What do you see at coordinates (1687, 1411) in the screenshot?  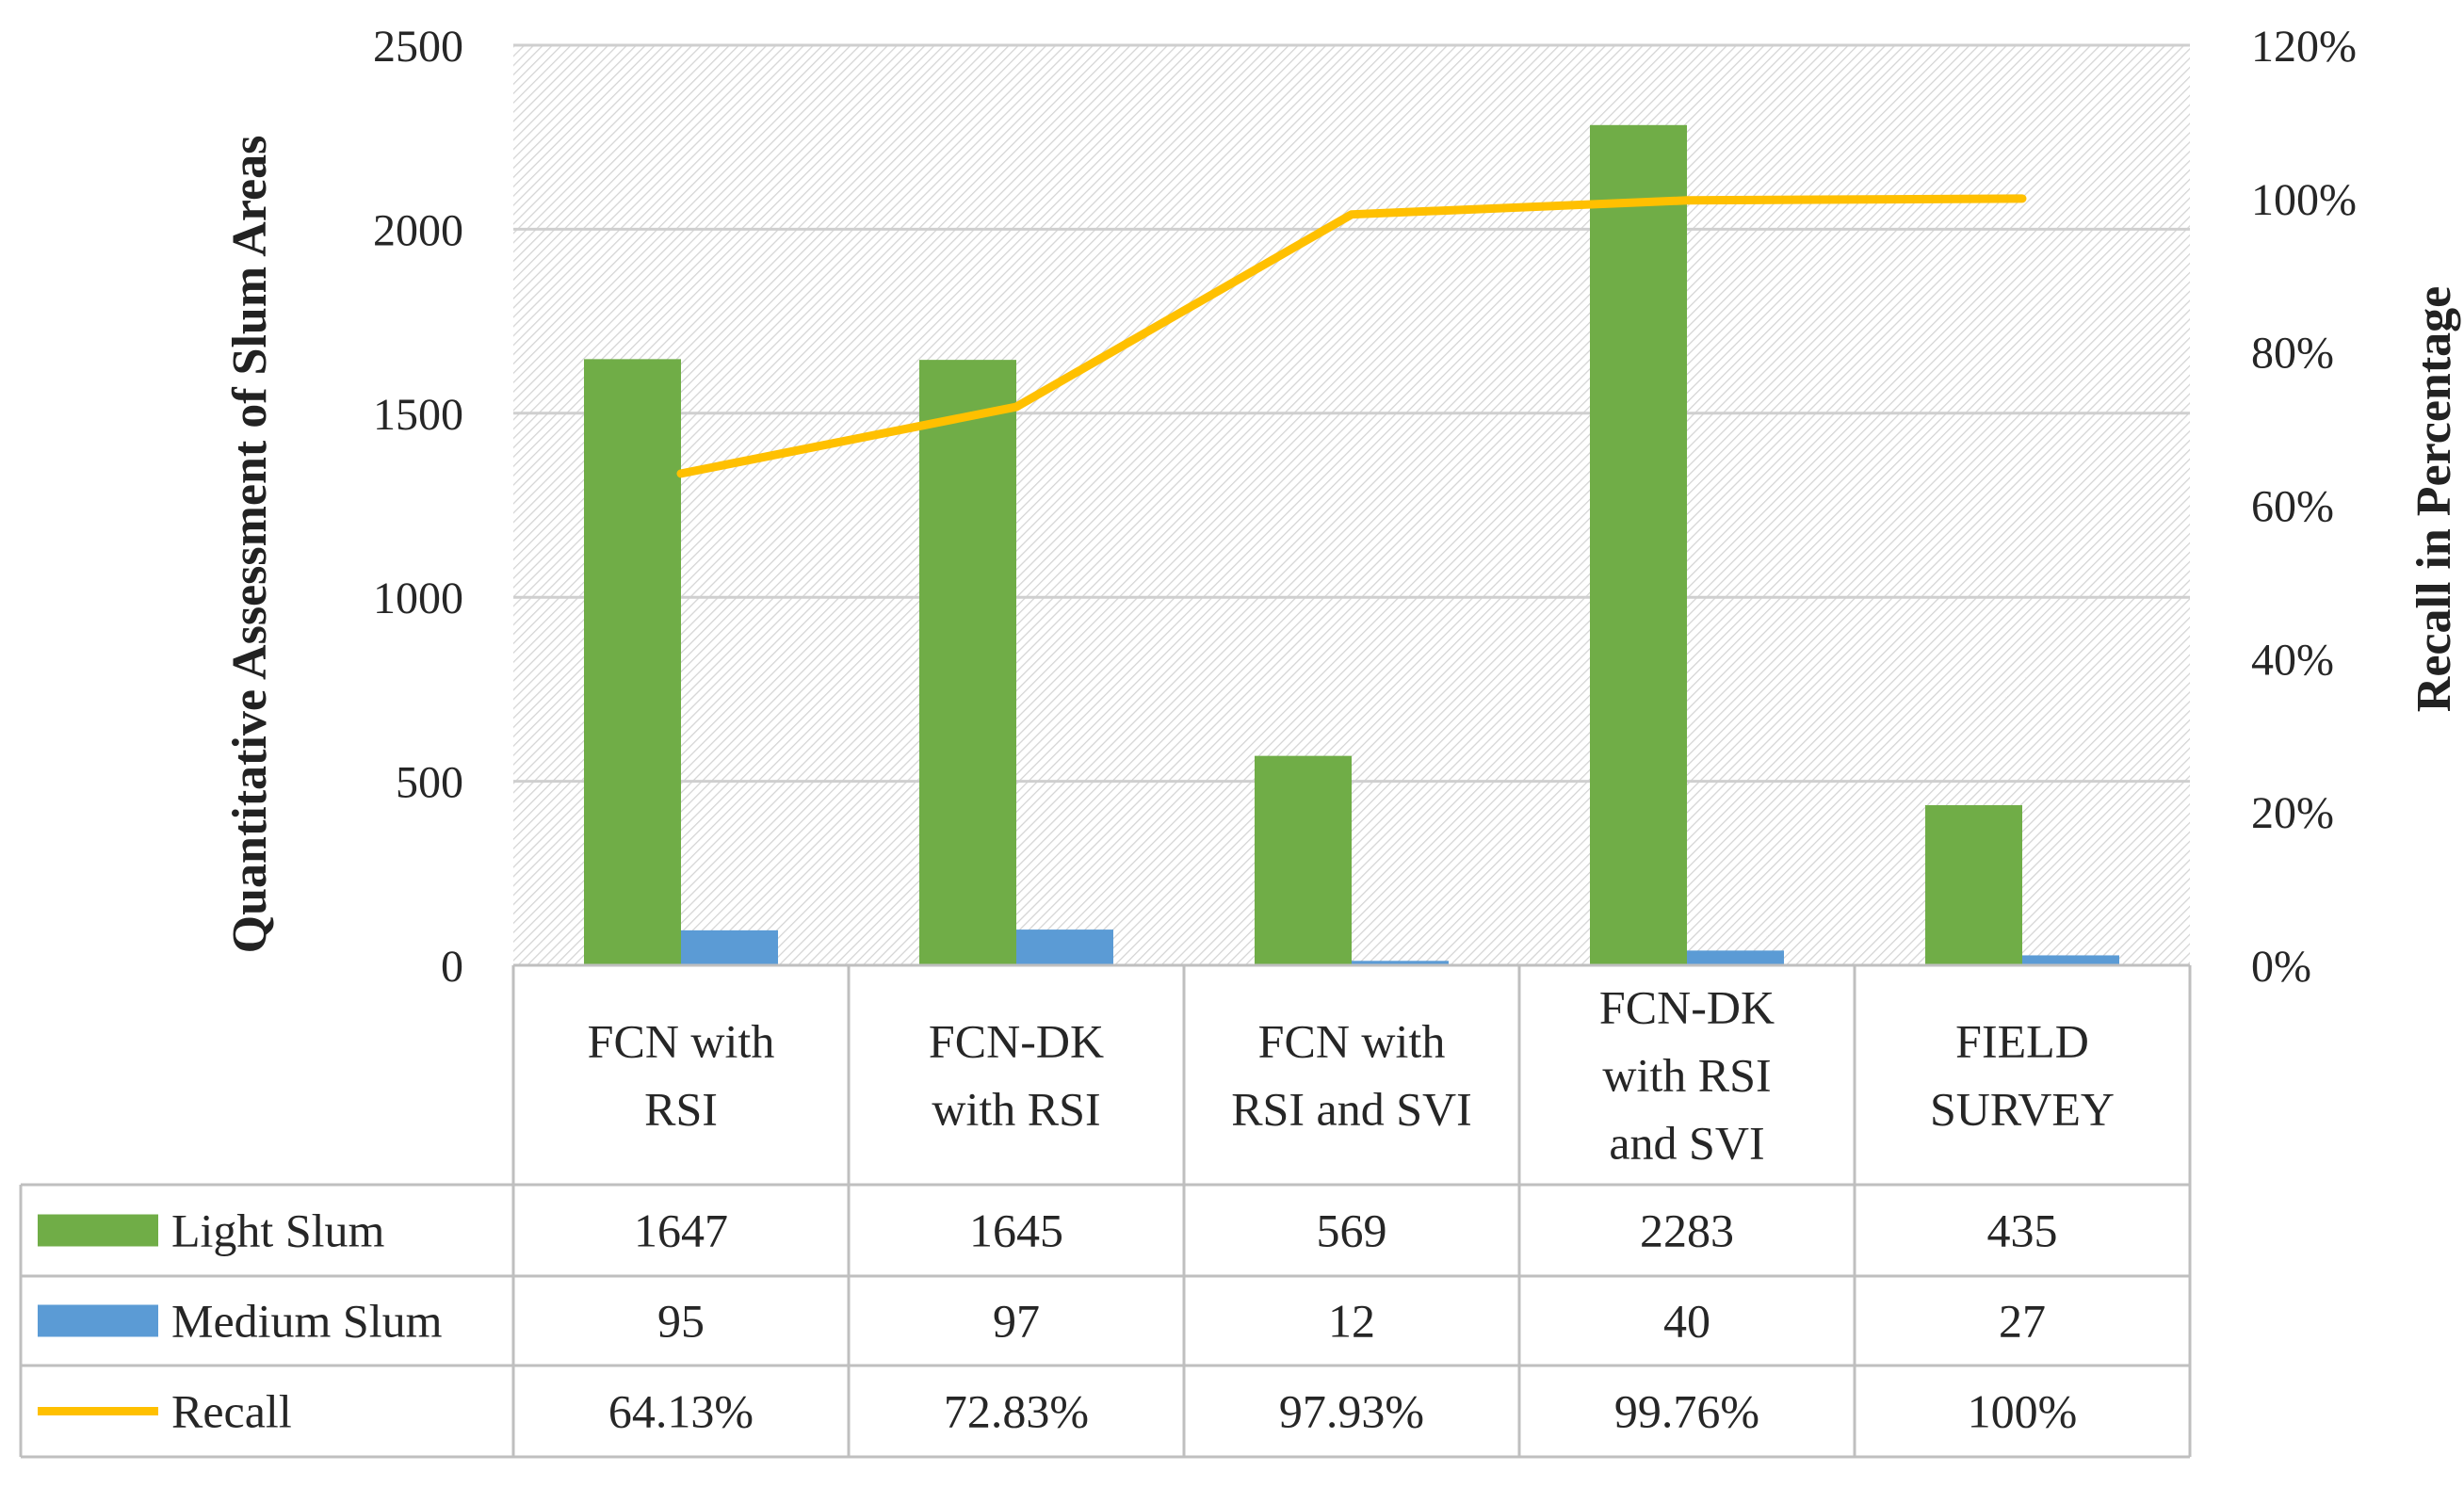 I see `data-label: 99.76%` at bounding box center [1687, 1411].